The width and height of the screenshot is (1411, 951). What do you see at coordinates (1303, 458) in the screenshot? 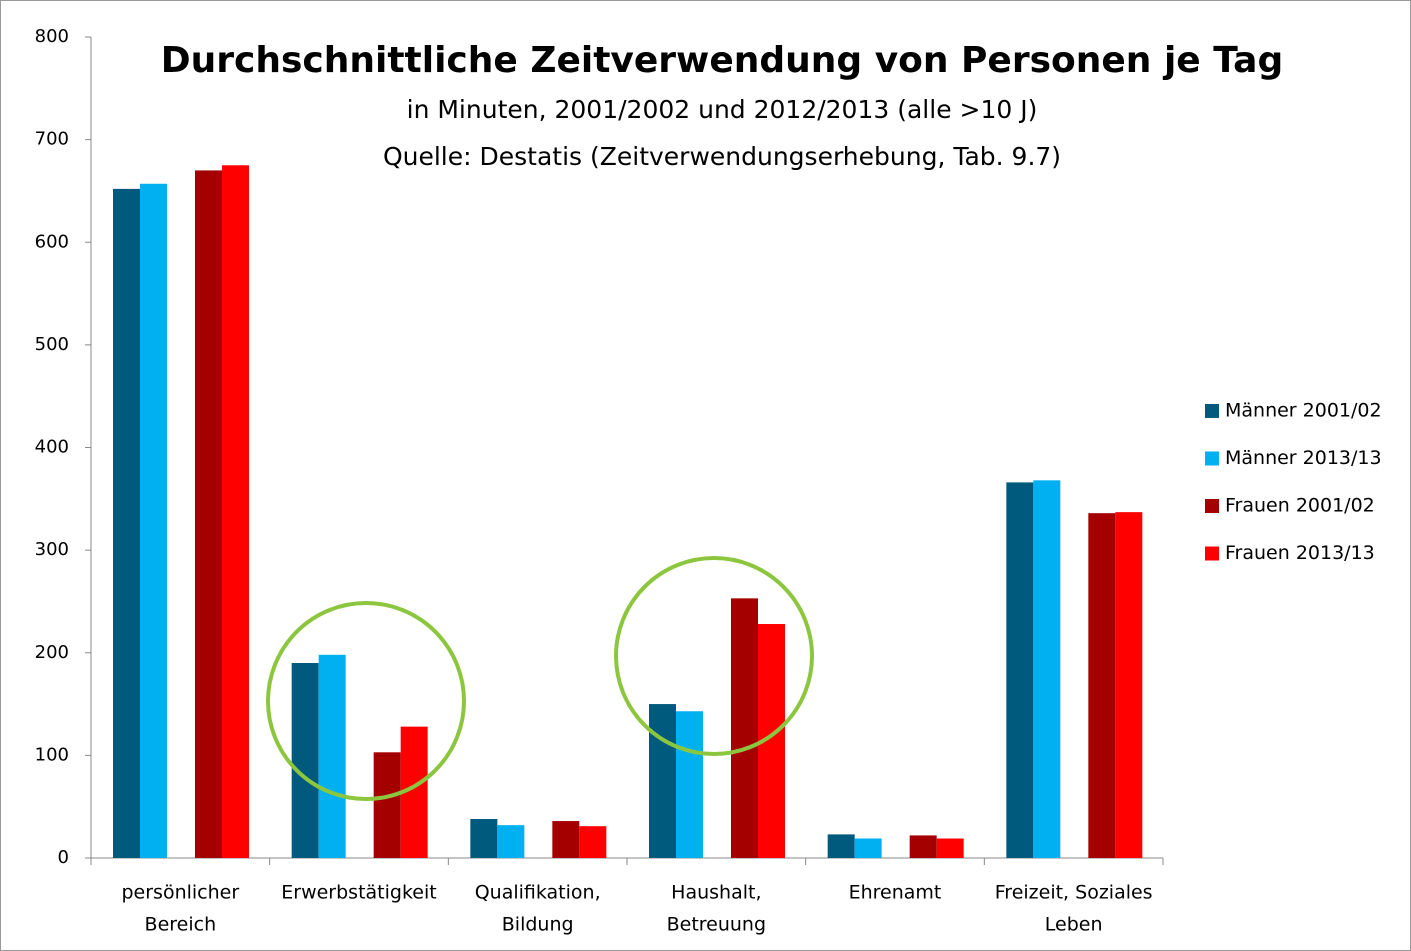
I see `legend-label: Männer 2013/13` at bounding box center [1303, 458].